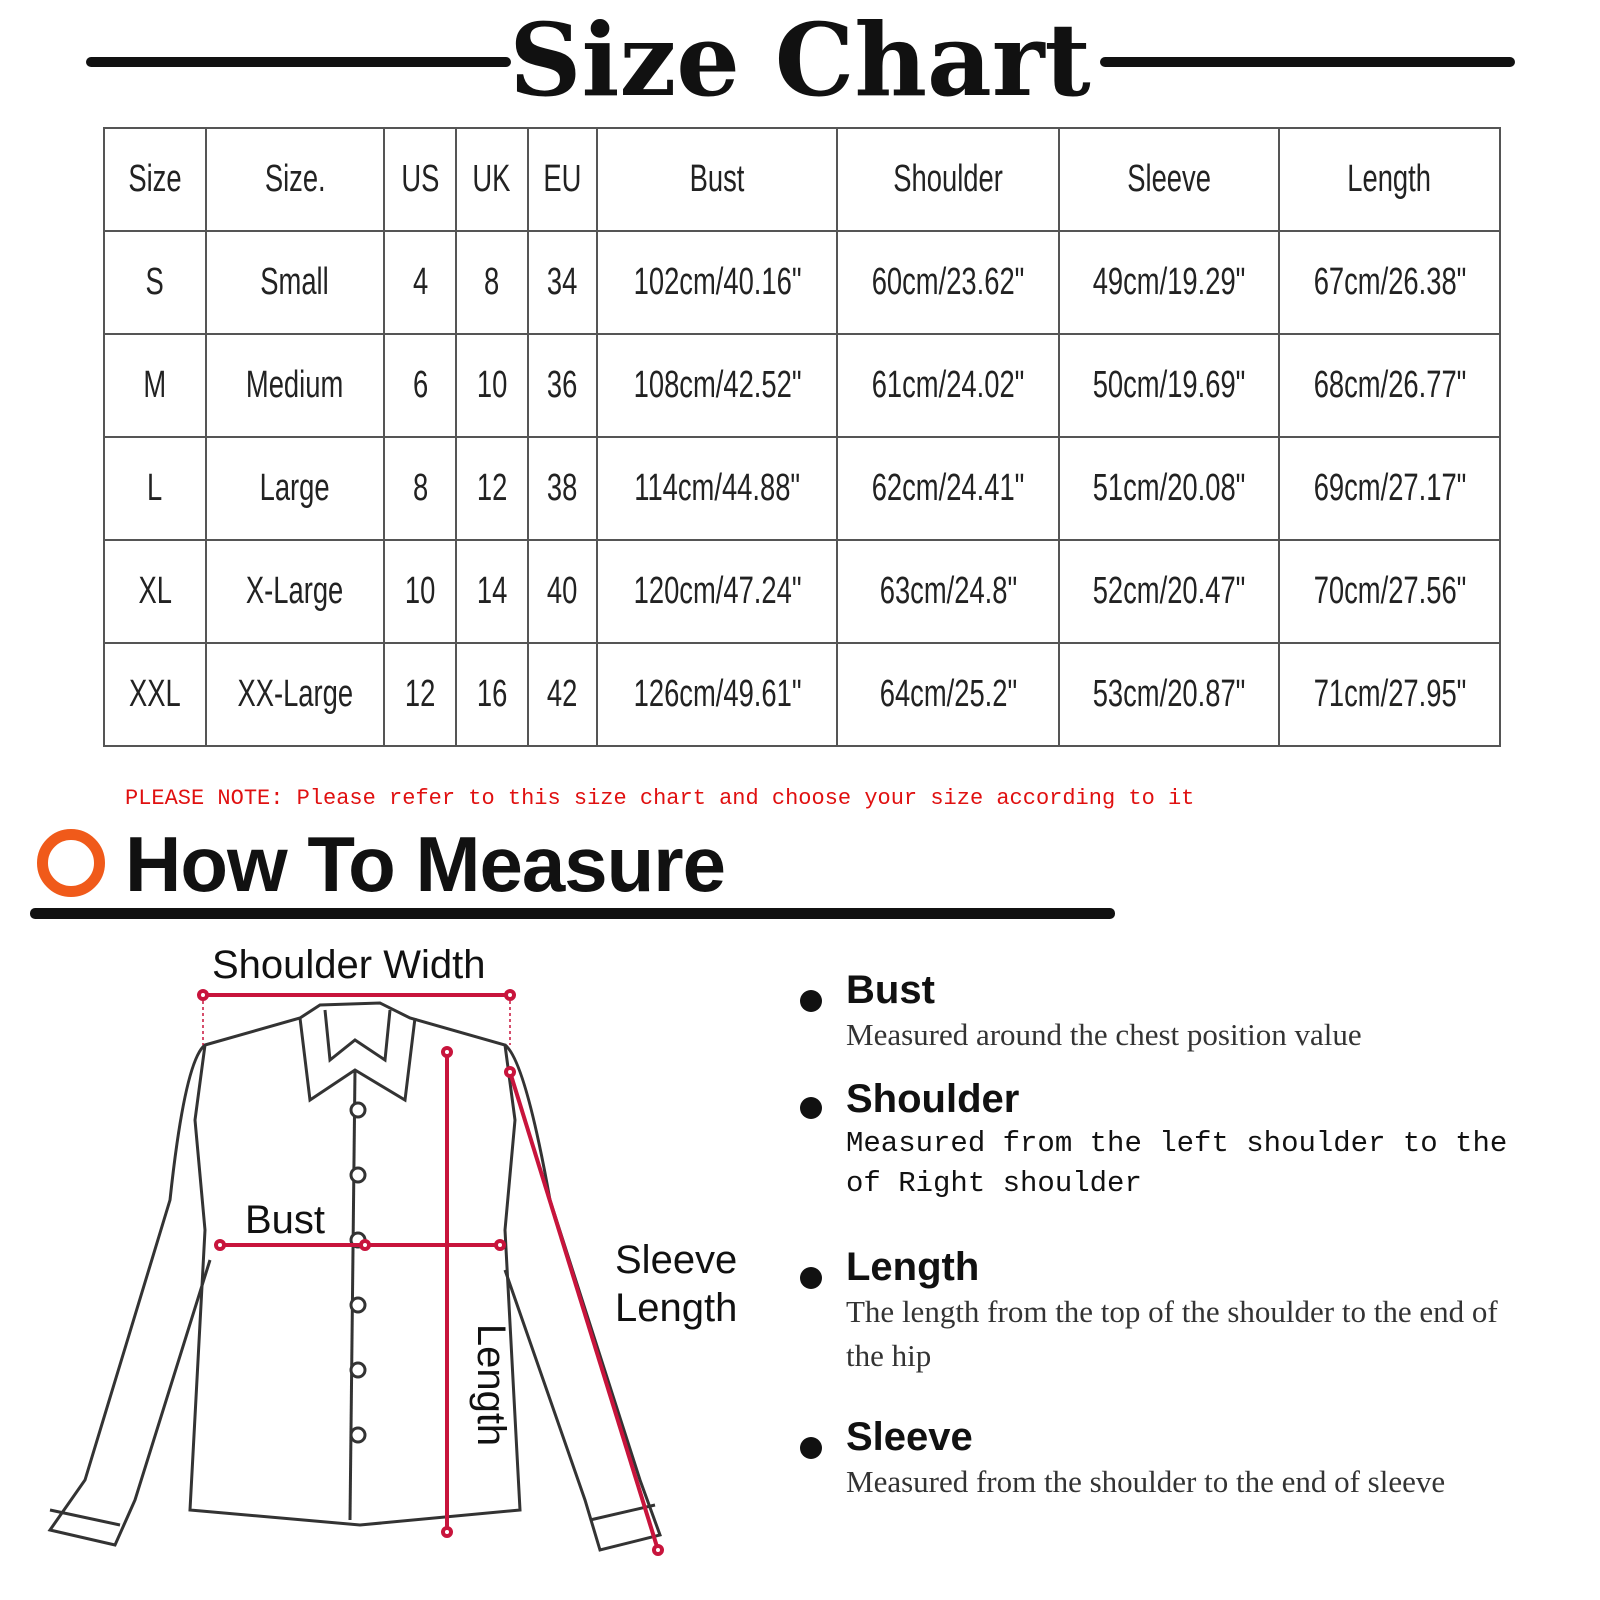 The width and height of the screenshot is (1600, 1600). I want to click on cell-text: 52cm/20.47", so click(1169, 591).